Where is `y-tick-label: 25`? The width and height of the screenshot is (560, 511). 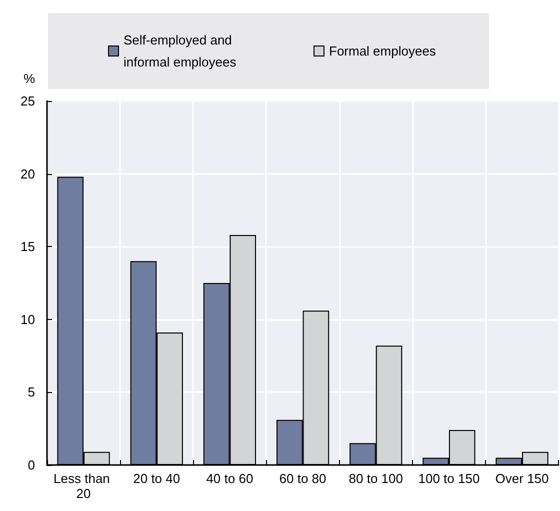
y-tick-label: 25 is located at coordinates (27, 101).